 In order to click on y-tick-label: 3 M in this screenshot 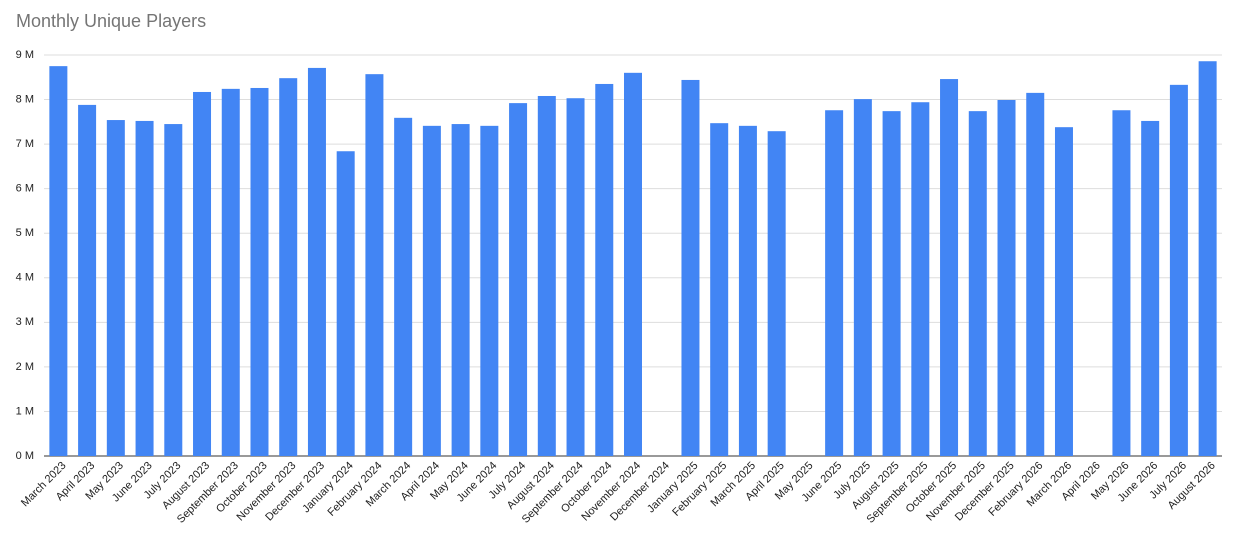, I will do `click(25, 322)`.